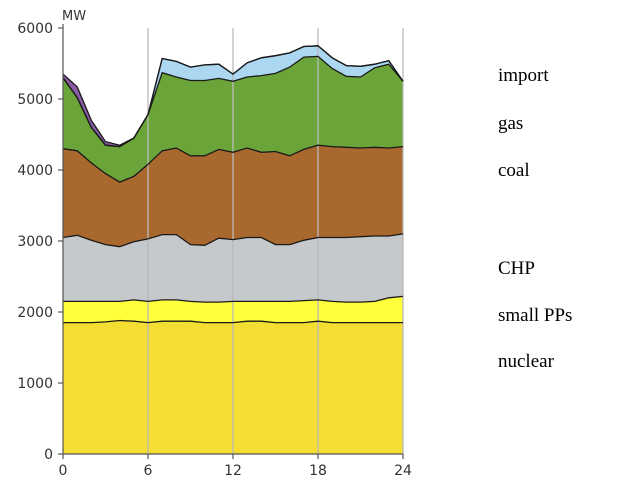 The height and width of the screenshot is (489, 619). Describe the element at coordinates (516, 268) in the screenshot. I see `legend-label-chp: CHP` at that location.